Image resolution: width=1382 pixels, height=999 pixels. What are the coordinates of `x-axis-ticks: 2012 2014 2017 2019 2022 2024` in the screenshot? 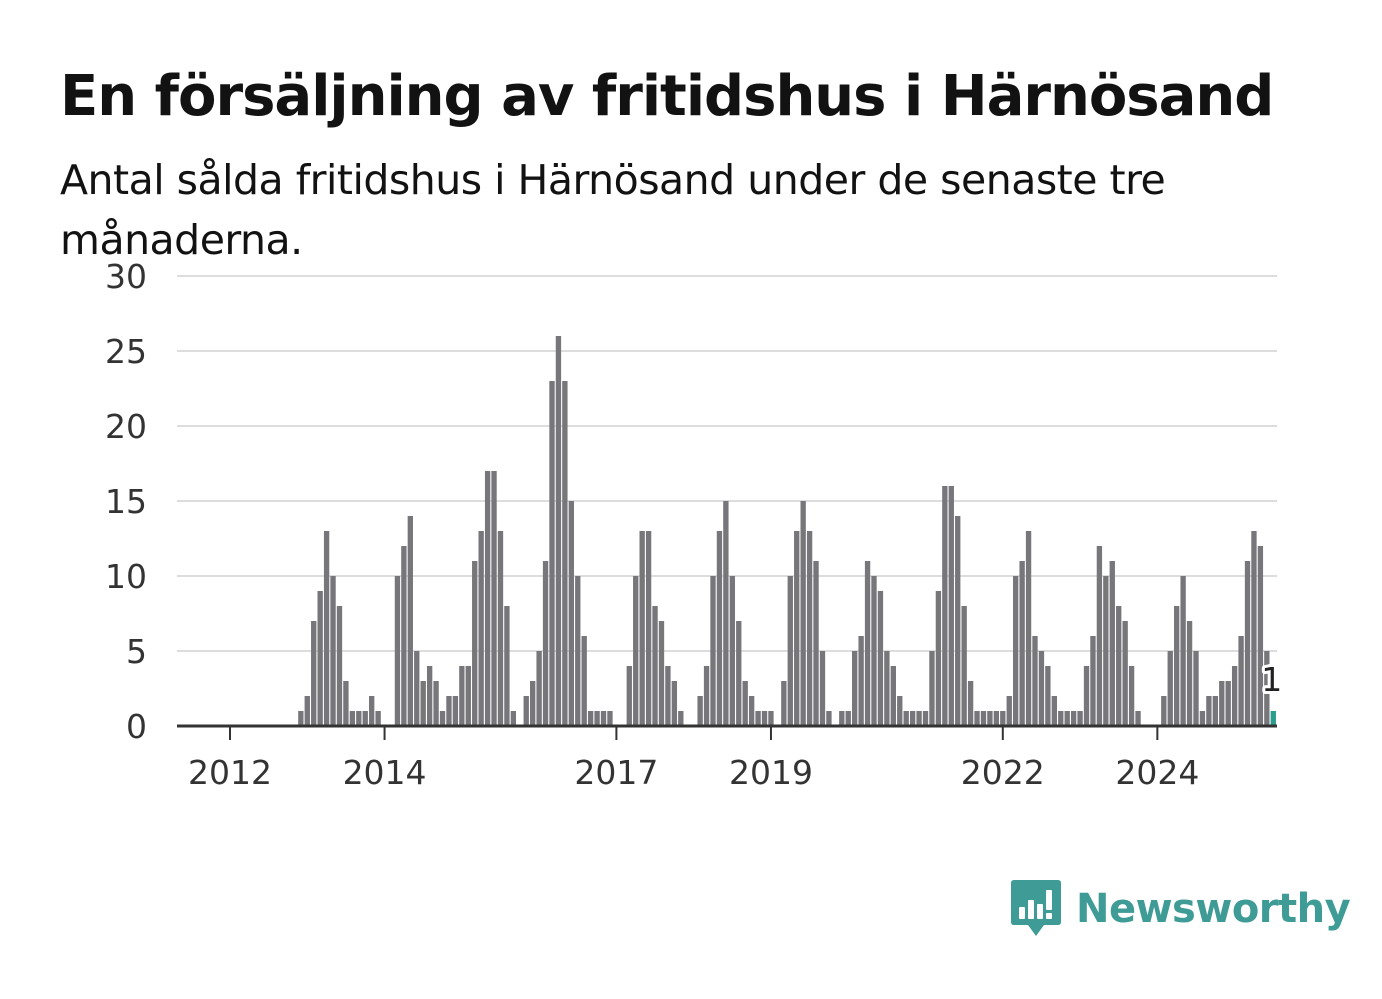 It's located at (693, 759).